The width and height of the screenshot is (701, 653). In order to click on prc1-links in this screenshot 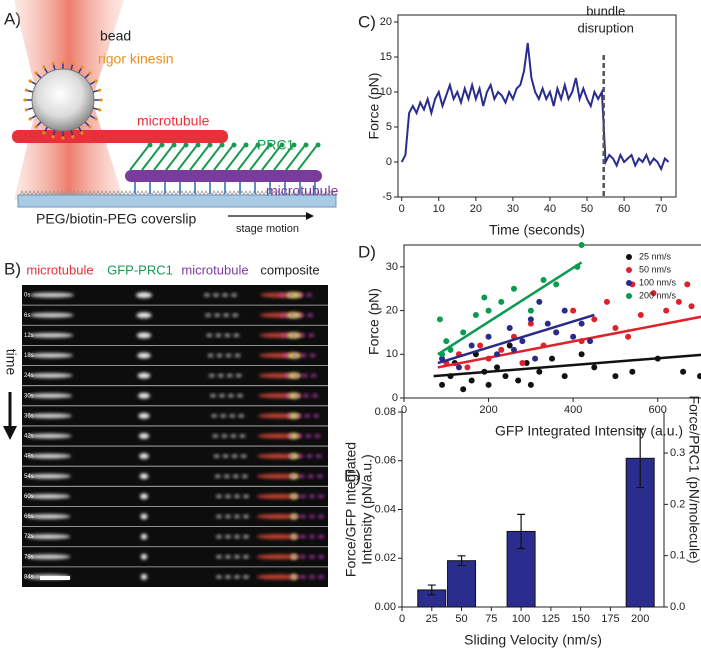, I will do `click(225, 156)`.